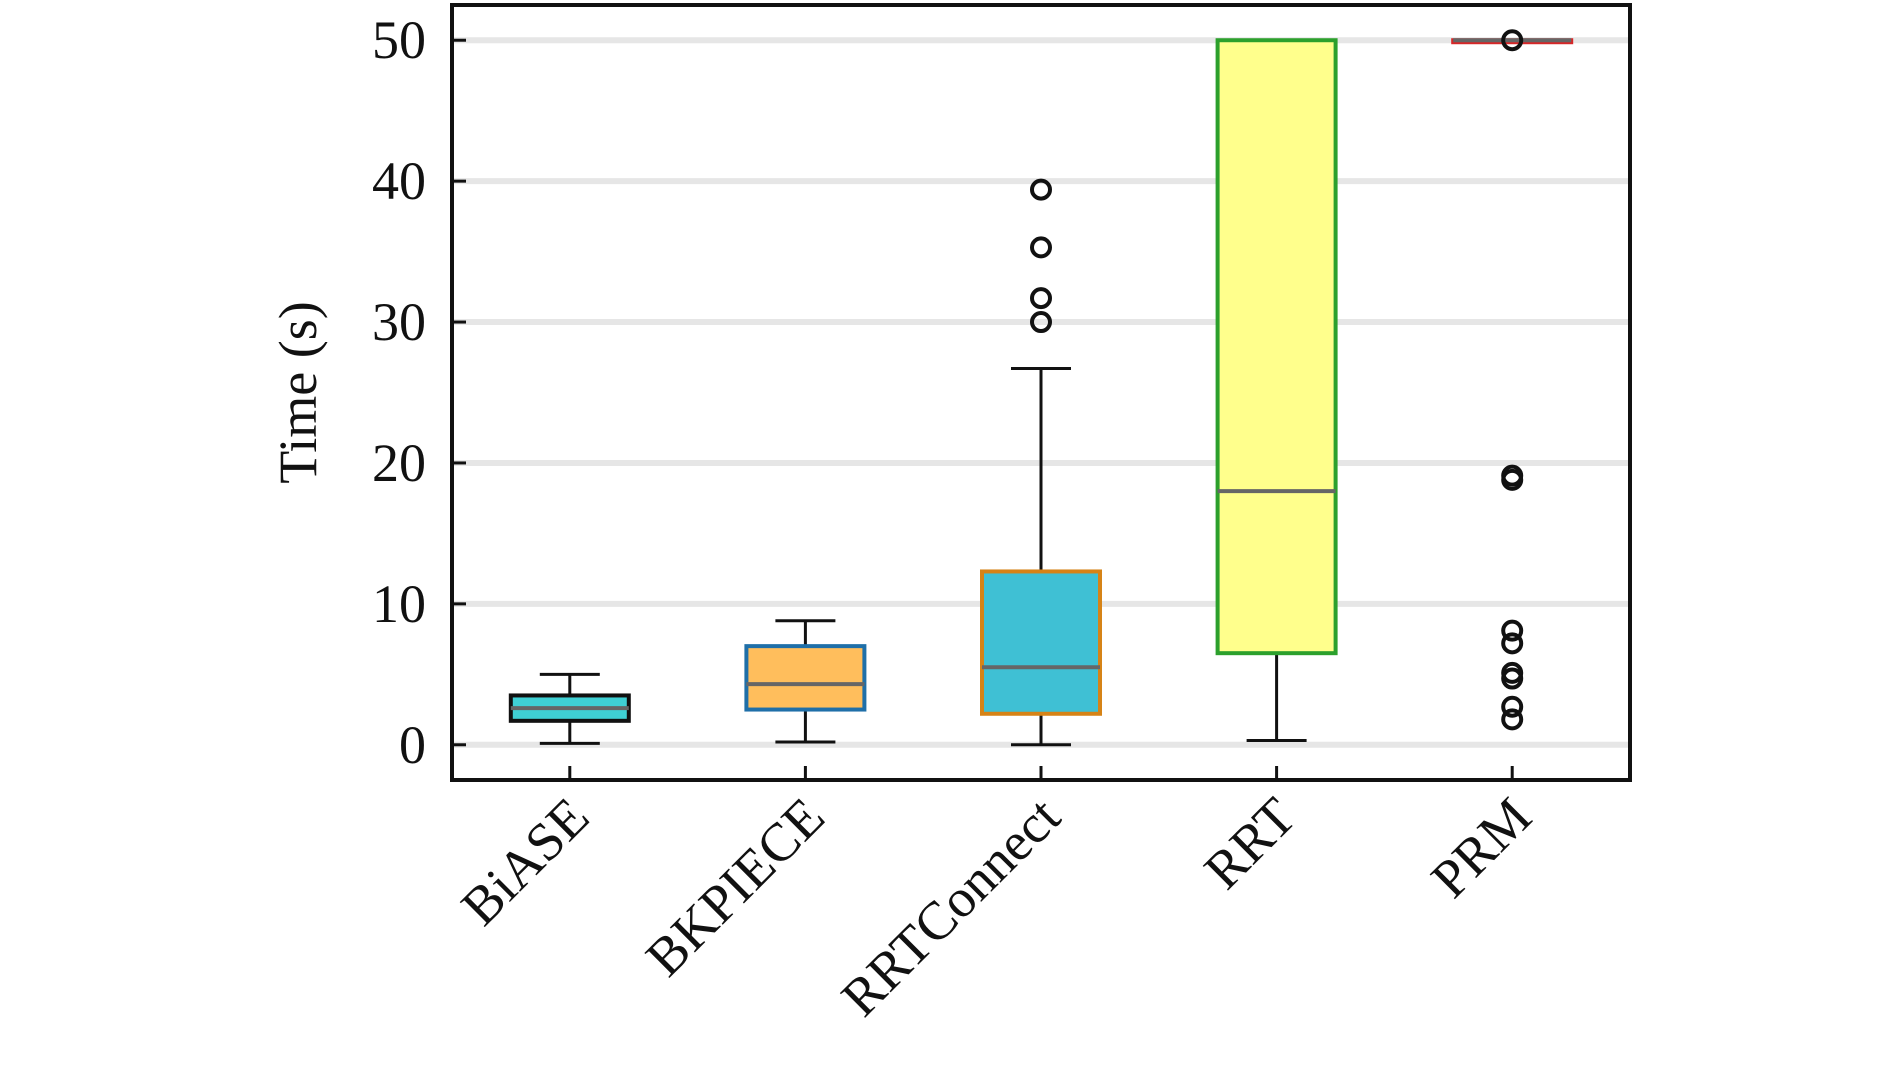 The image size is (1890, 1080). I want to click on y-tick-label: 40, so click(399, 181).